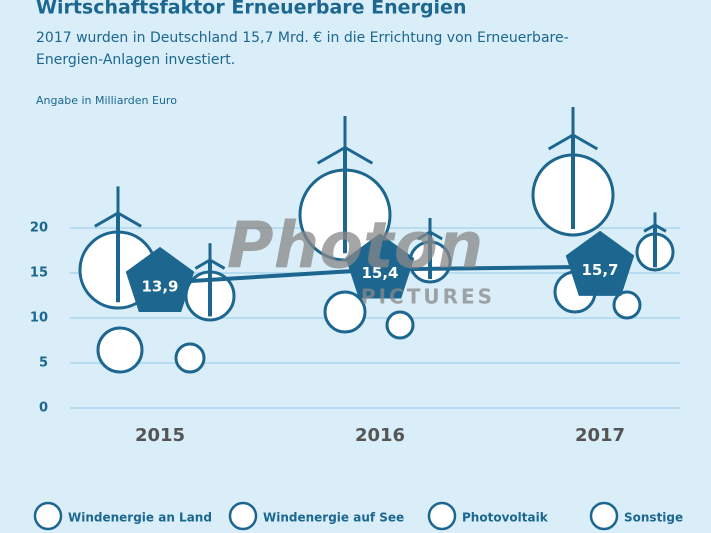 The width and height of the screenshot is (711, 533). What do you see at coordinates (251, 9) in the screenshot?
I see `chart-title: Wirtschaftsfaktor Erneuerbare Energien` at bounding box center [251, 9].